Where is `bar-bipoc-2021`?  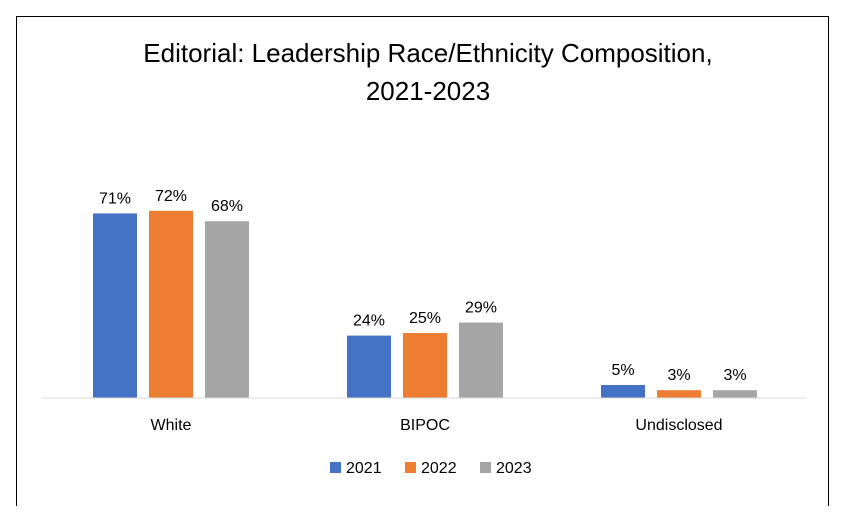 bar-bipoc-2021 is located at coordinates (369, 366).